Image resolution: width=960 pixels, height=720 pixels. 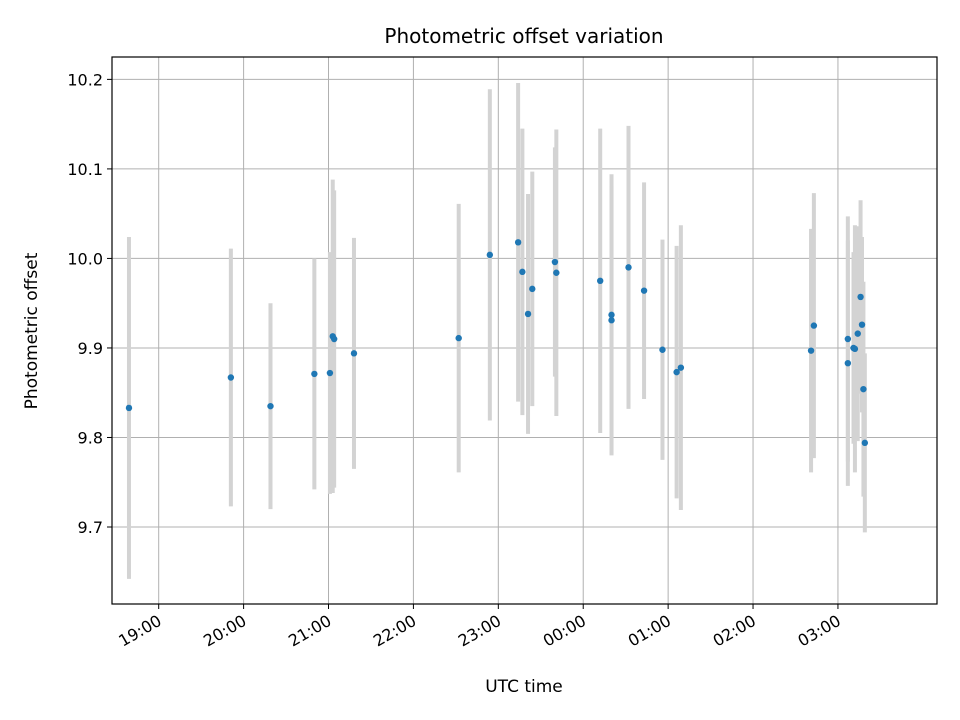 What do you see at coordinates (394, 631) in the screenshot?
I see `x-tick-label: 22:00` at bounding box center [394, 631].